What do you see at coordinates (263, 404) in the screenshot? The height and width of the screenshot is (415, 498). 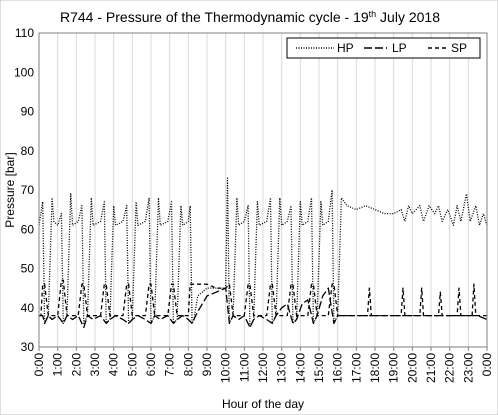 I see `x-axis-title: Hour of the day` at bounding box center [263, 404].